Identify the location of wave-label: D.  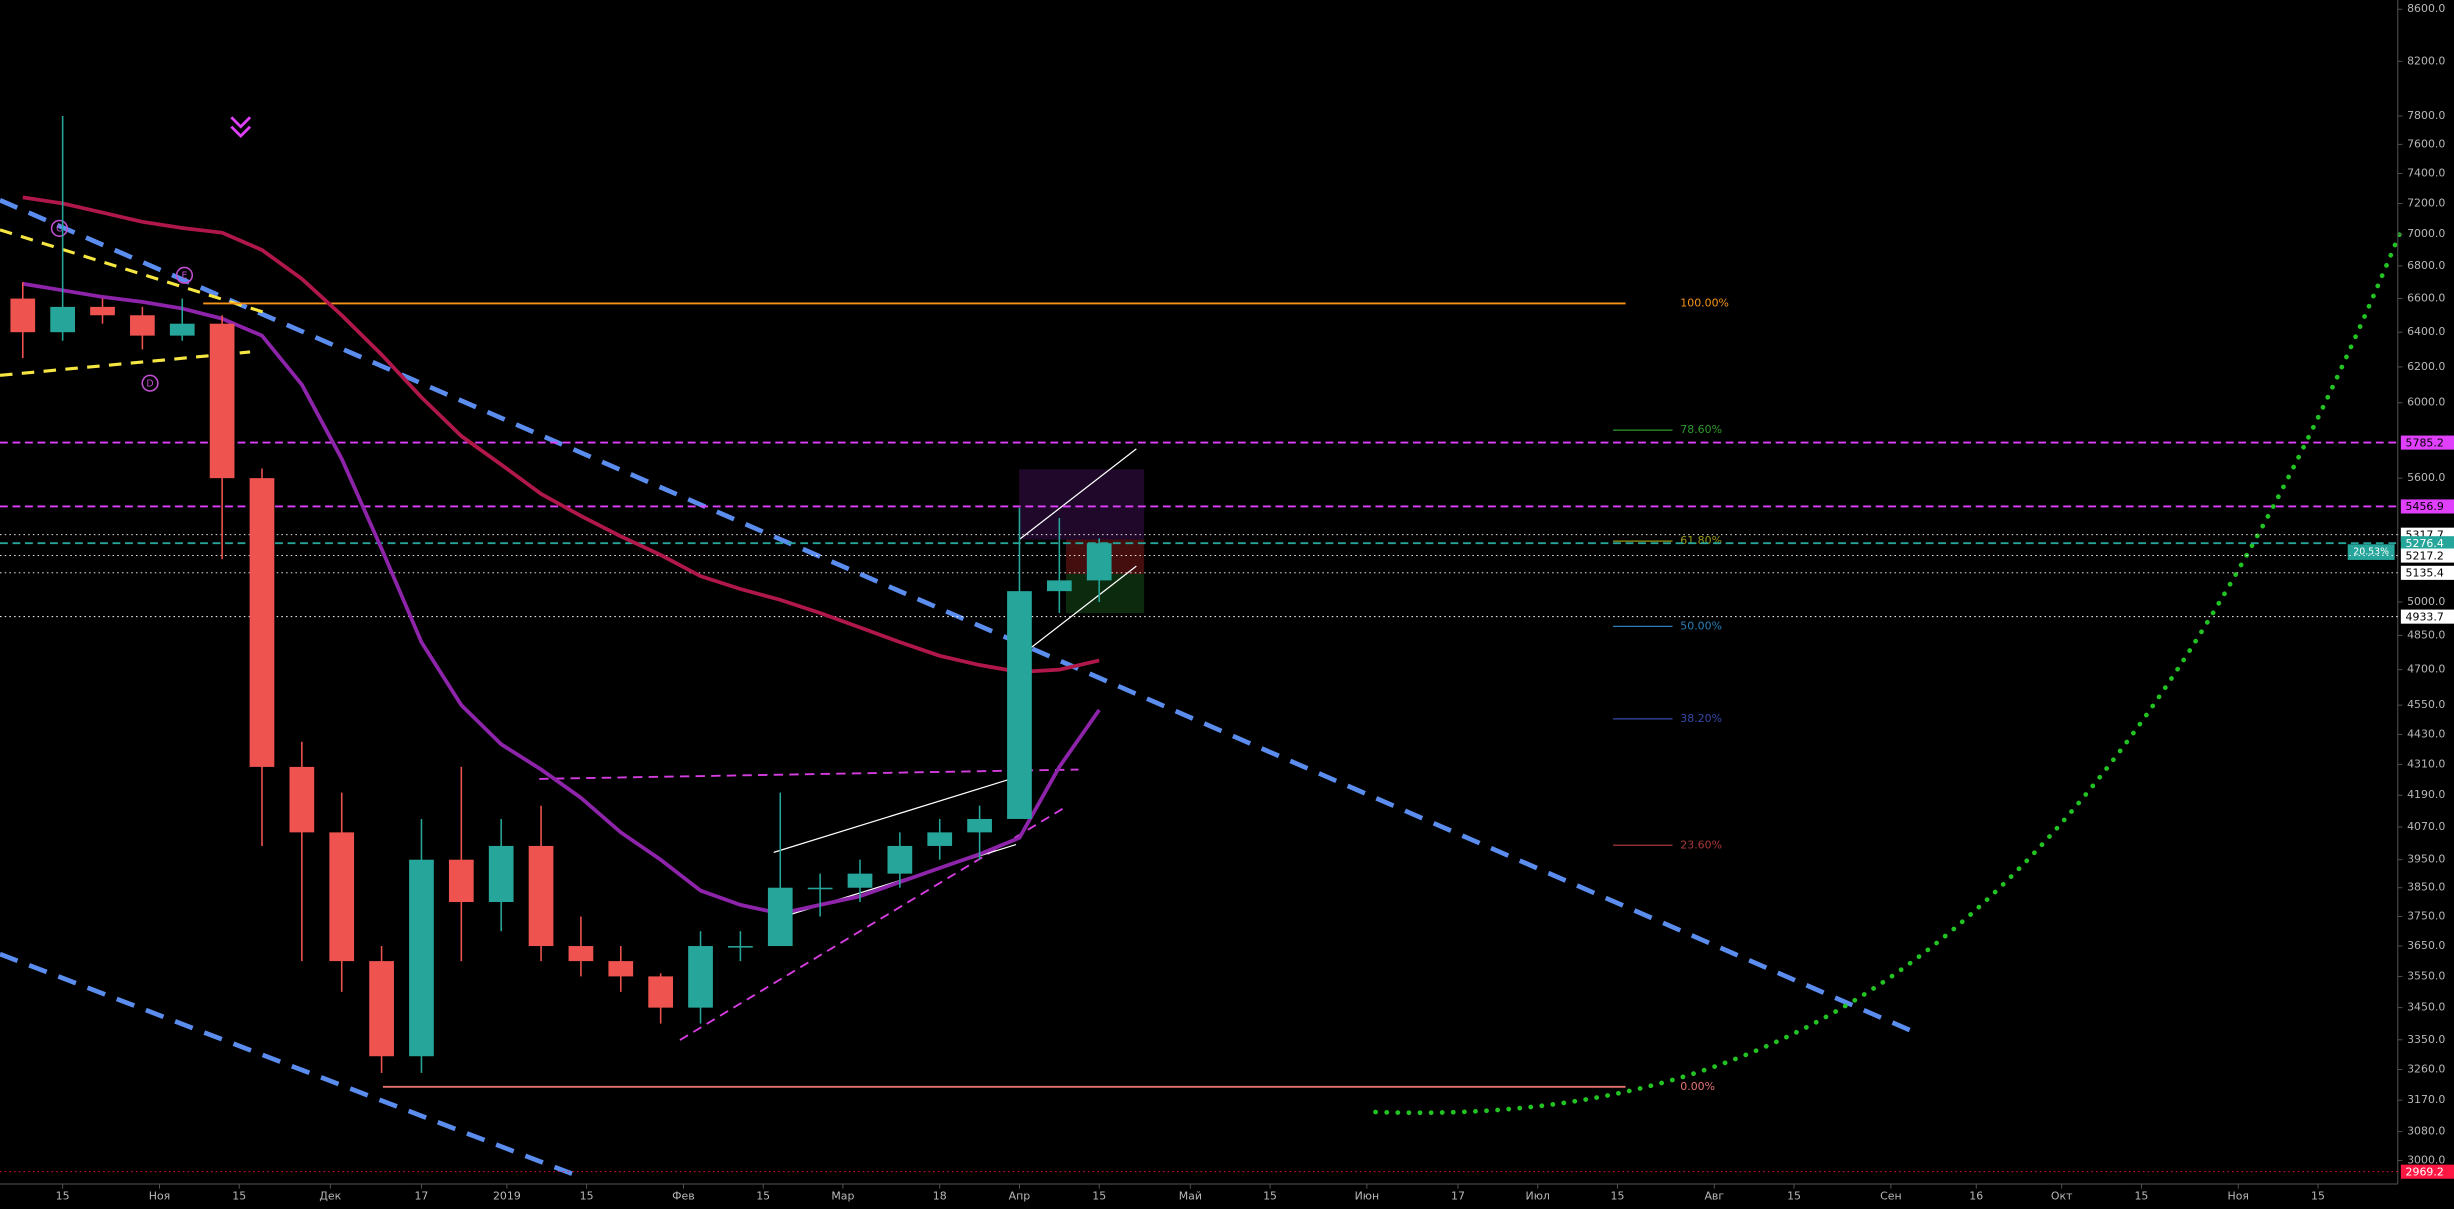
(149, 383).